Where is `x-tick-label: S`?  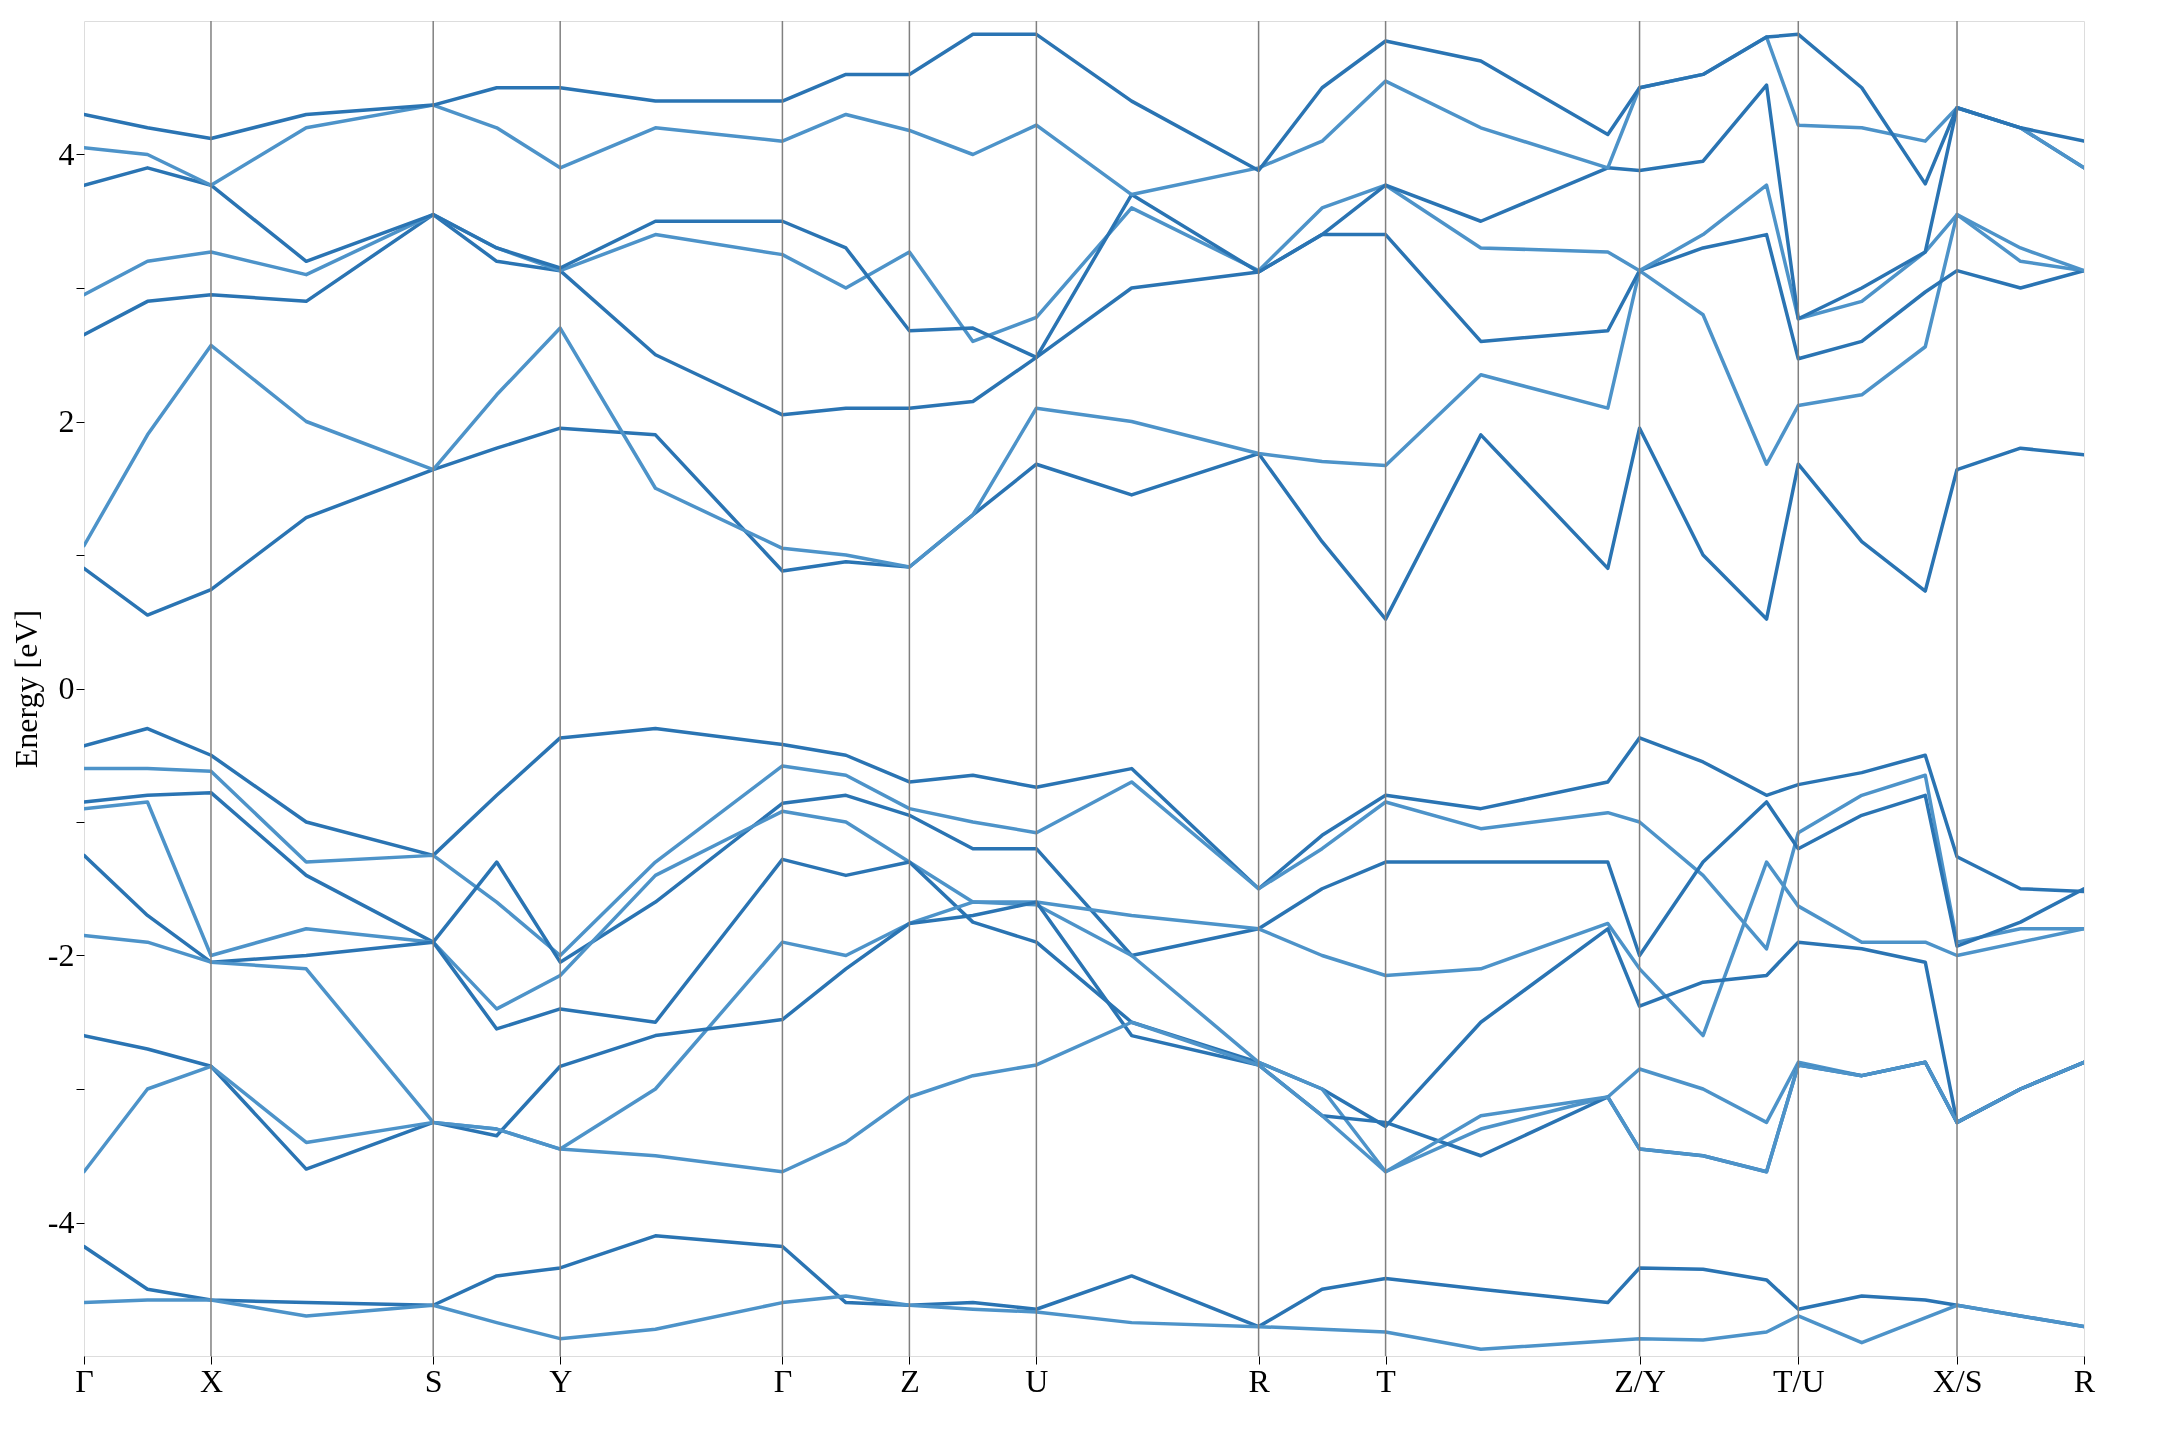
x-tick-label: S is located at coordinates (433, 1380).